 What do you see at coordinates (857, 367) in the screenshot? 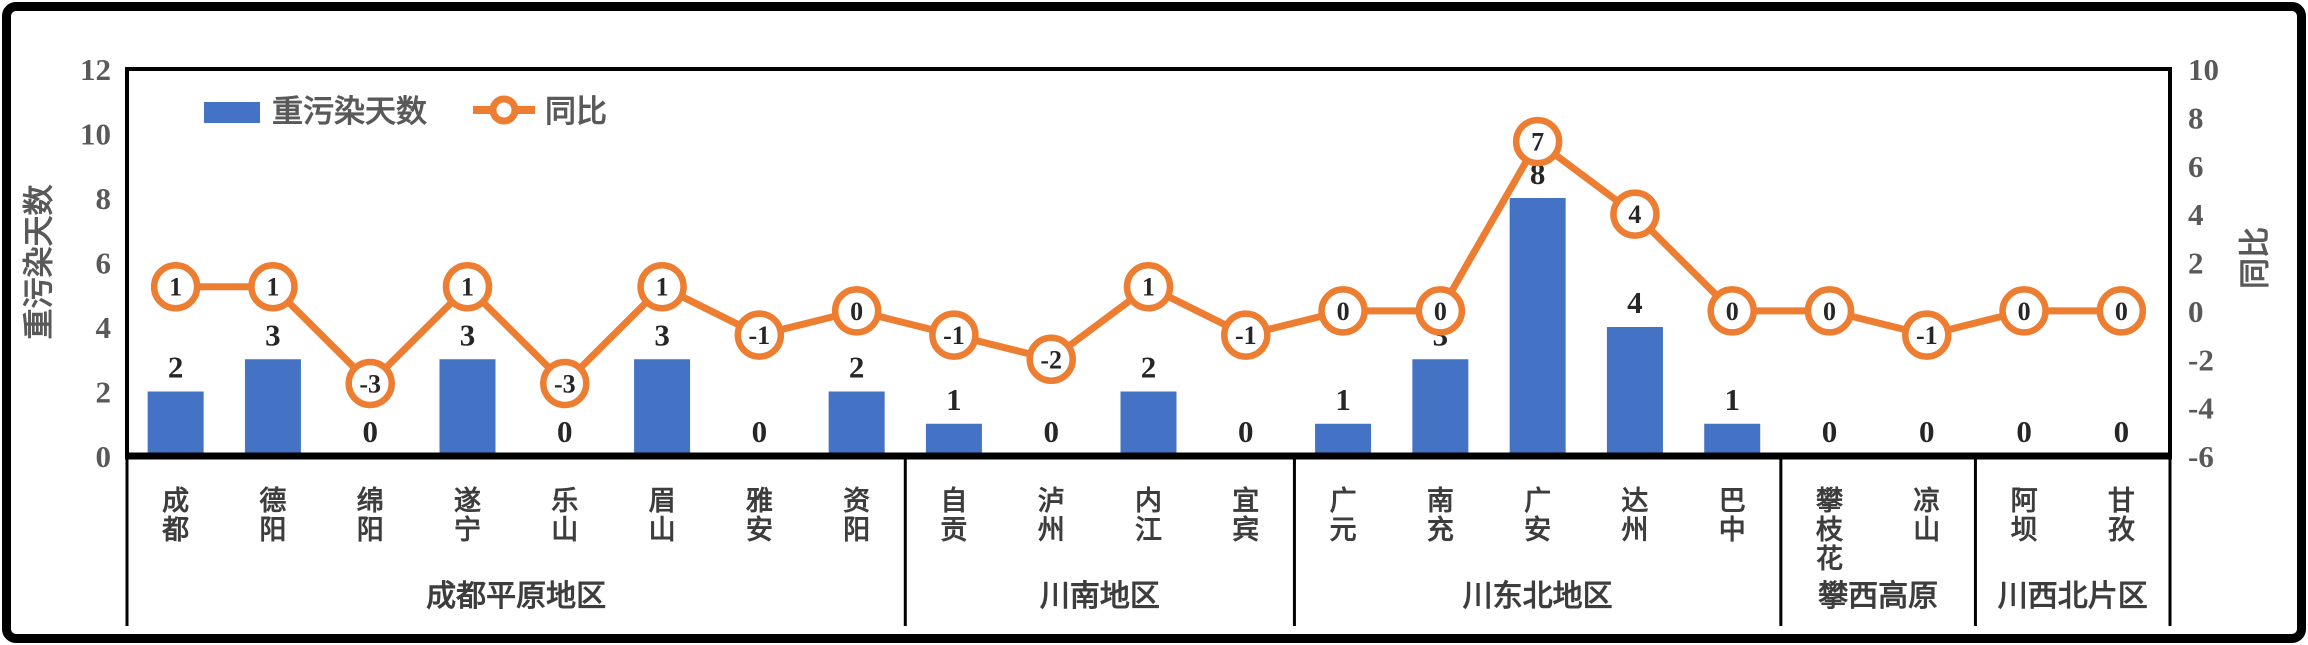
I see `bar-label-资阳: 2` at bounding box center [857, 367].